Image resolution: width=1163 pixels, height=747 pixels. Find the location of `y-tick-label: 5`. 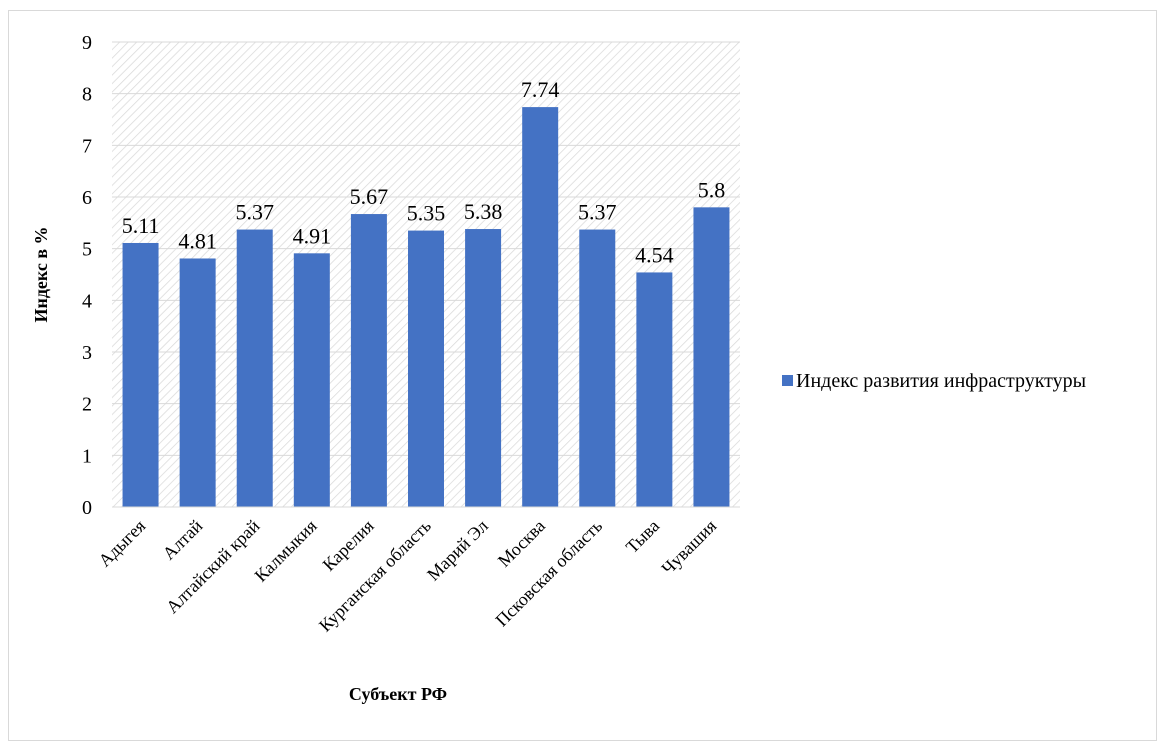

y-tick-label: 5 is located at coordinates (87, 250).